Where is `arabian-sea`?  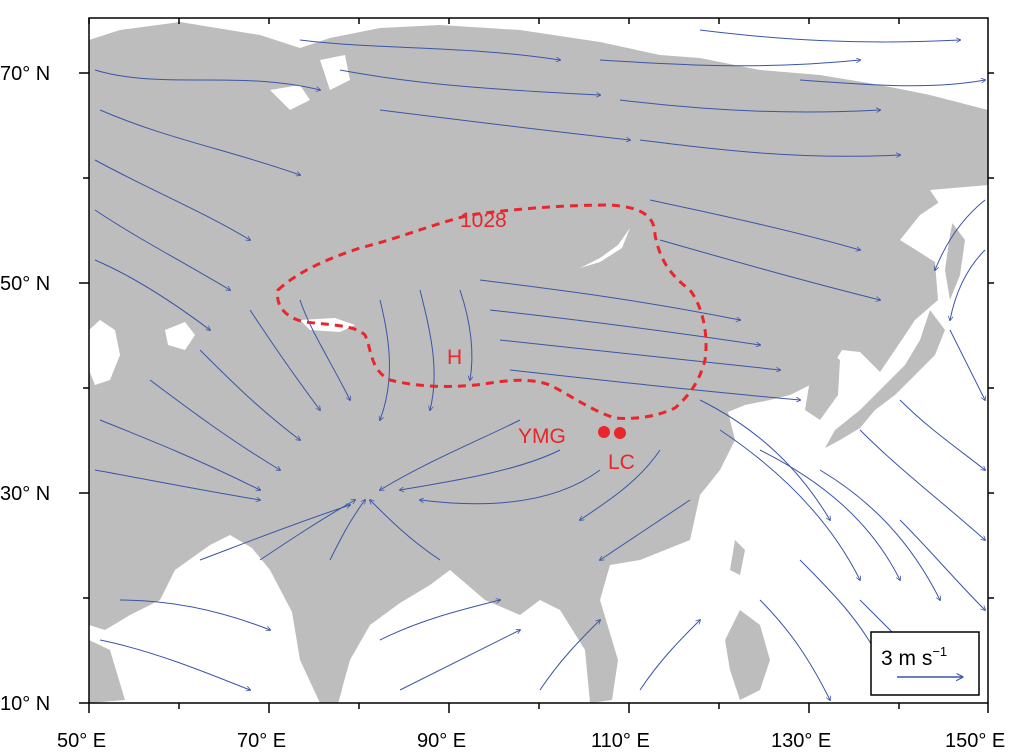
arabian-sea is located at coordinates (220, 639).